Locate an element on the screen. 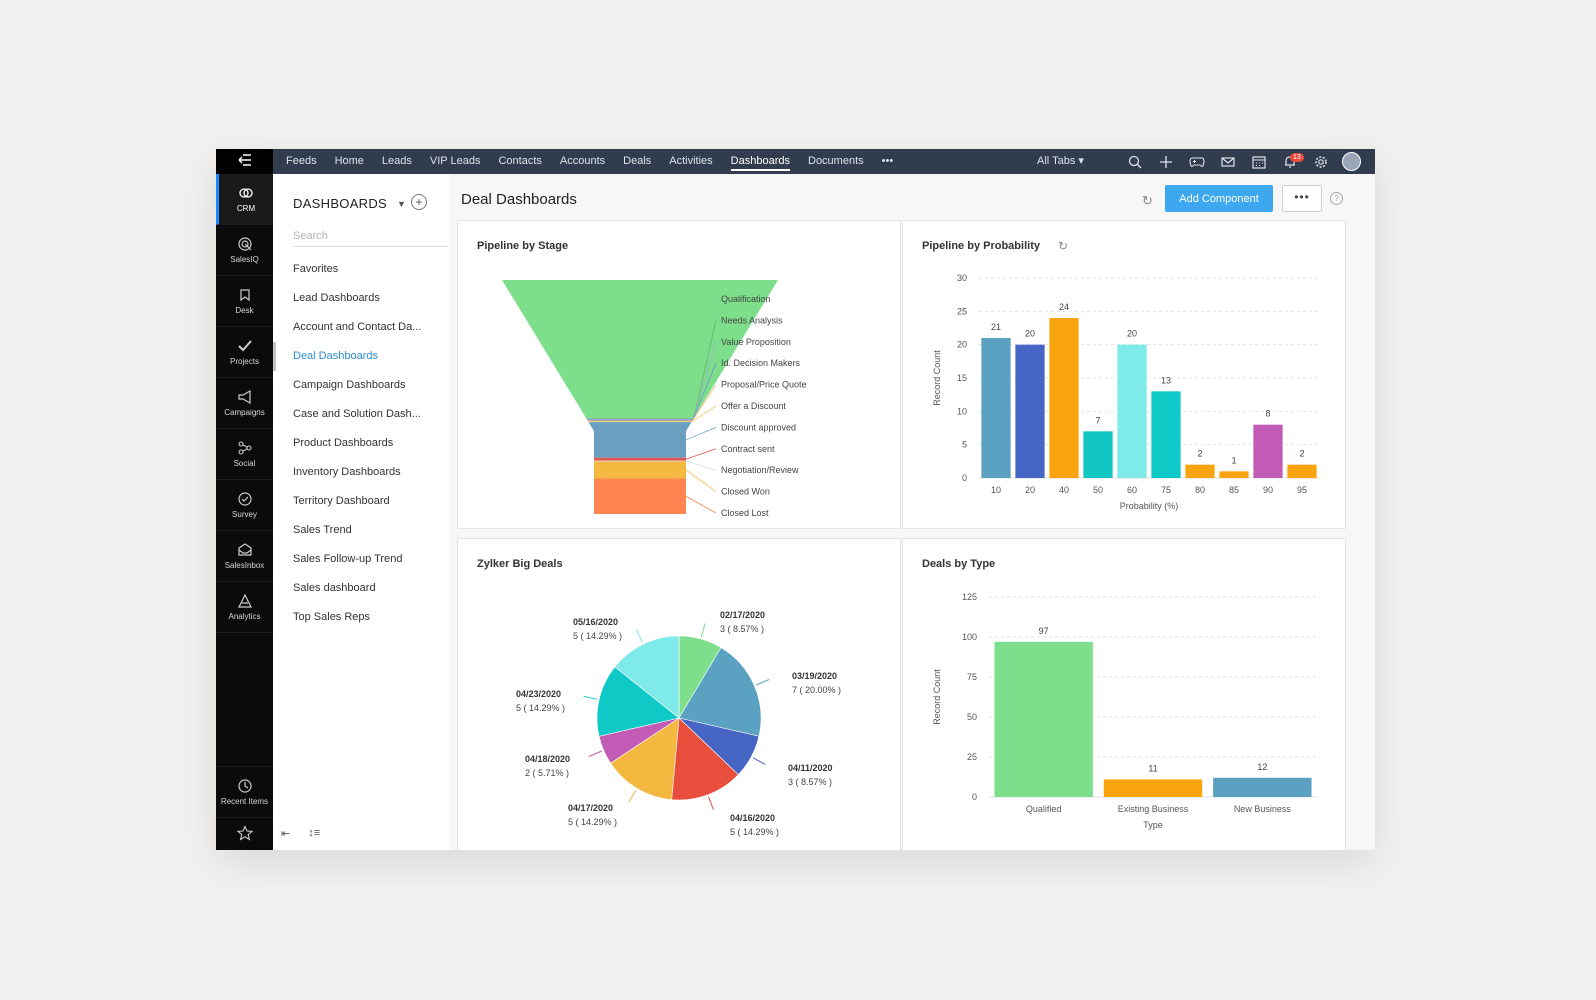 The height and width of the screenshot is (1000, 1596). rail-item-recent-items: Recent Items is located at coordinates (244, 791).